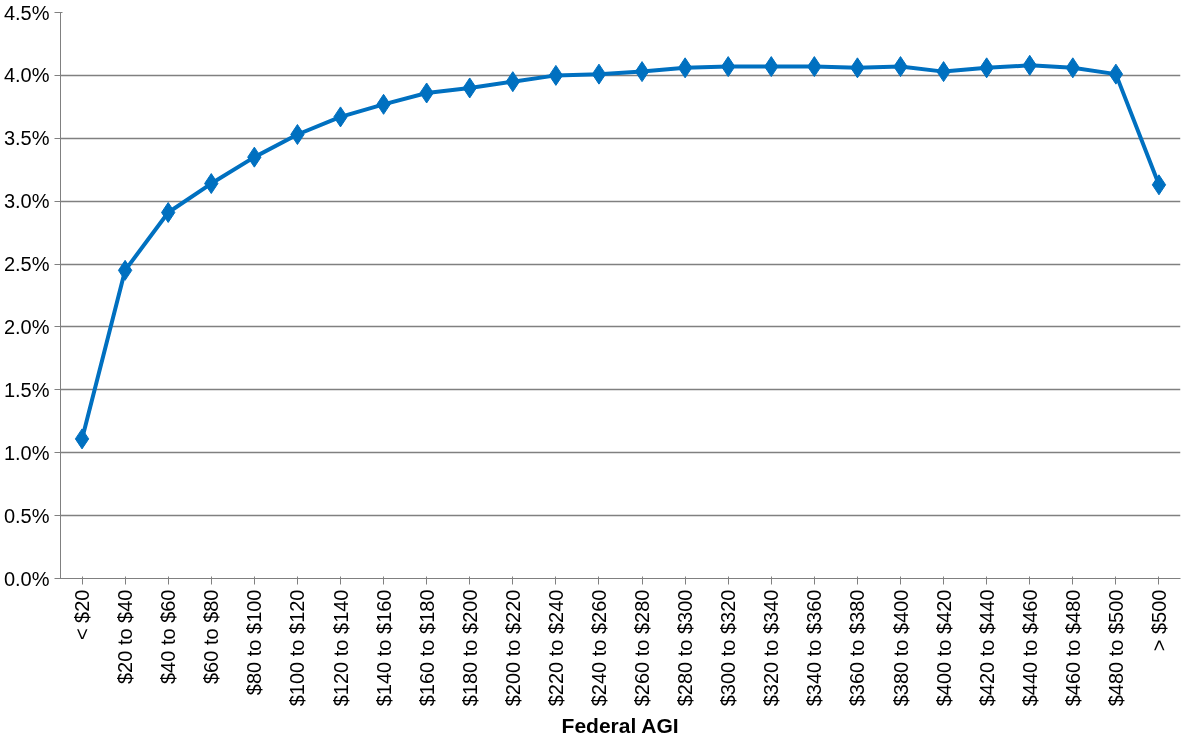 Image resolution: width=1202 pixels, height=747 pixels. I want to click on x-tick-label: $340 to $360, so click(814, 648).